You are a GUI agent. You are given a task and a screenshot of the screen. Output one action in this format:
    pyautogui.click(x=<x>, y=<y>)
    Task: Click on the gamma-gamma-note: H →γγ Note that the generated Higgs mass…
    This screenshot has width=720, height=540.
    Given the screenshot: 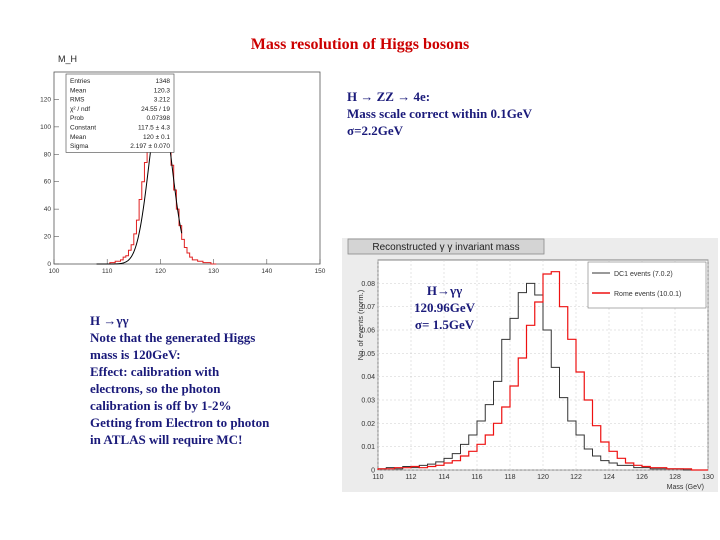 What is the action you would take?
    pyautogui.click(x=179, y=380)
    